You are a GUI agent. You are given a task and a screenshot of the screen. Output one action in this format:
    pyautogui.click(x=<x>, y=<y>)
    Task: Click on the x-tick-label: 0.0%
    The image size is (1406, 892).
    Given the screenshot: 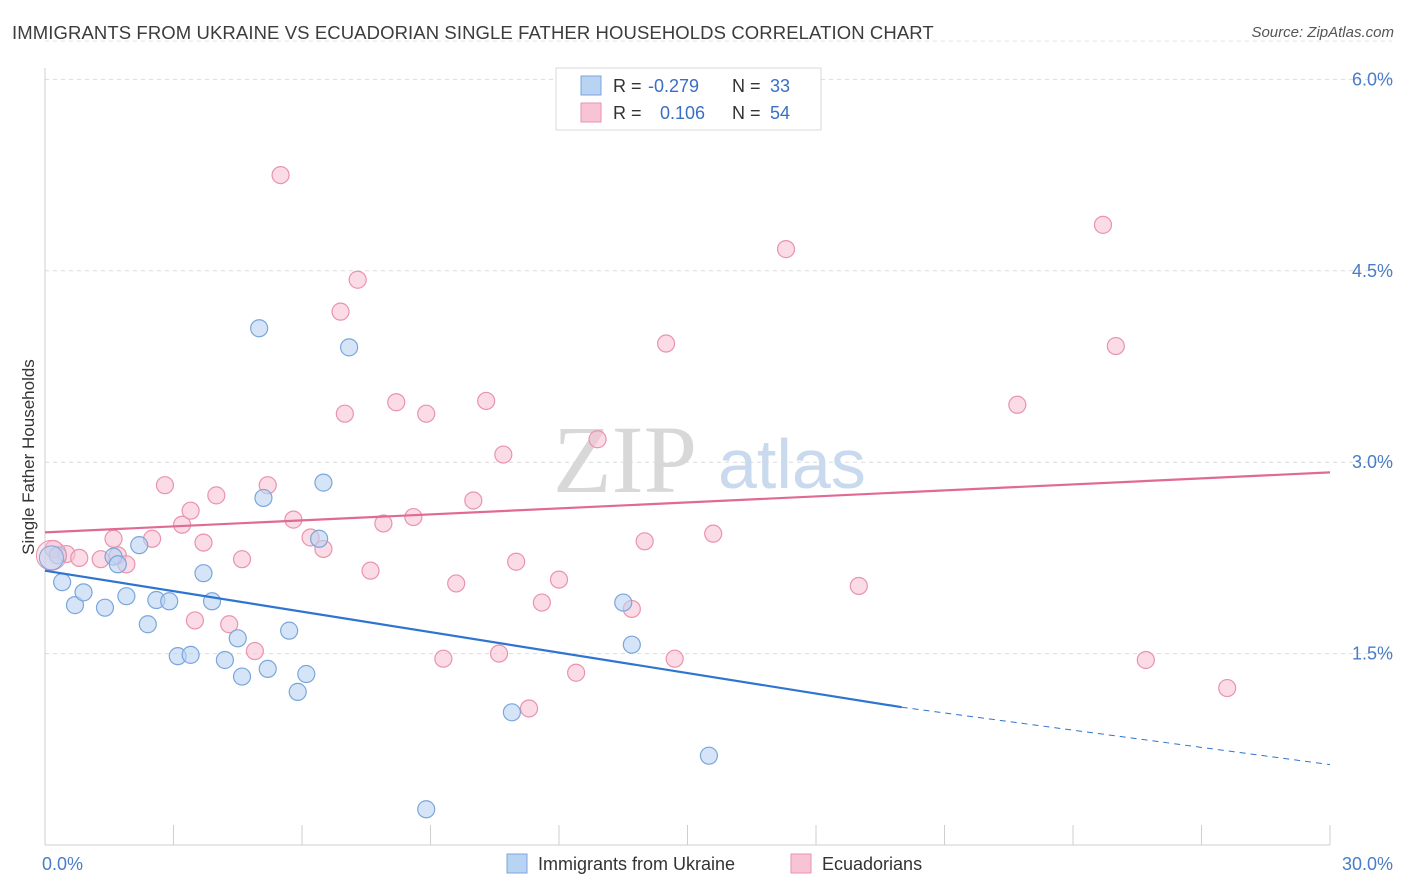 What is the action you would take?
    pyautogui.click(x=62, y=864)
    